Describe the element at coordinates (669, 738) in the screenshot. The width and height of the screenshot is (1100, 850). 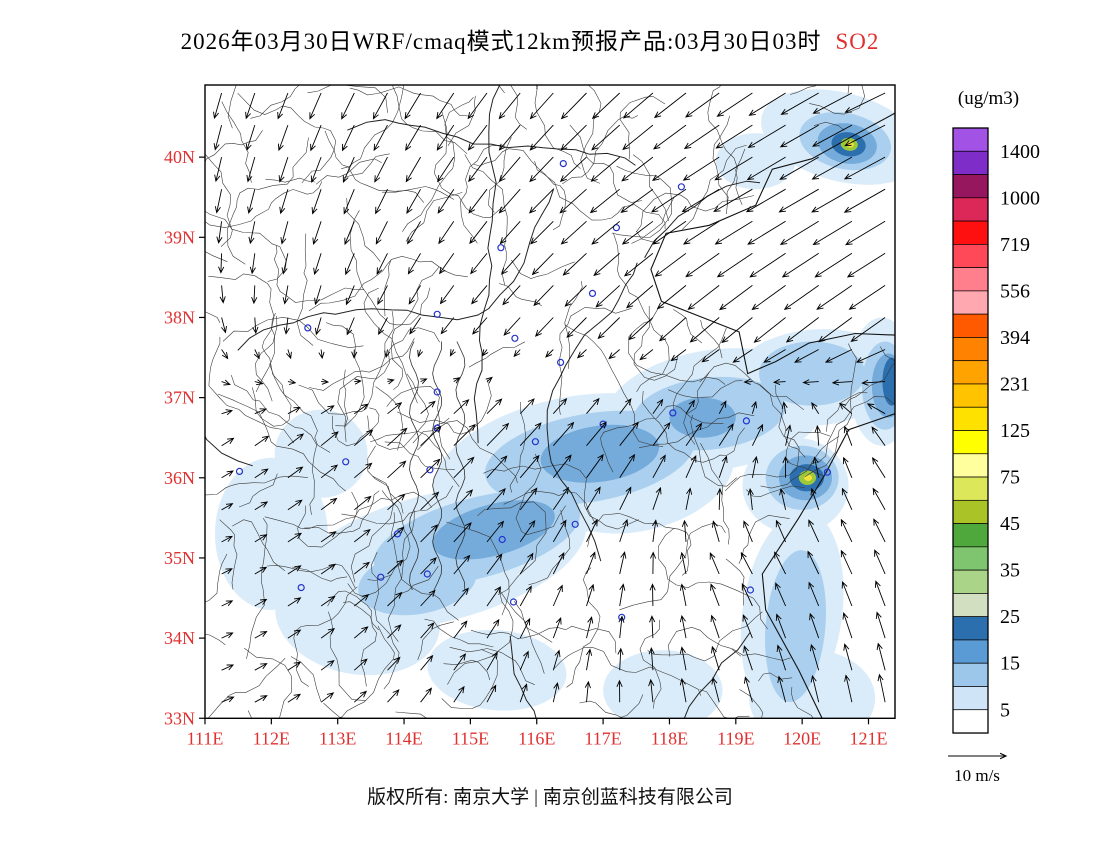
I see `lon-tick-label: 118E` at that location.